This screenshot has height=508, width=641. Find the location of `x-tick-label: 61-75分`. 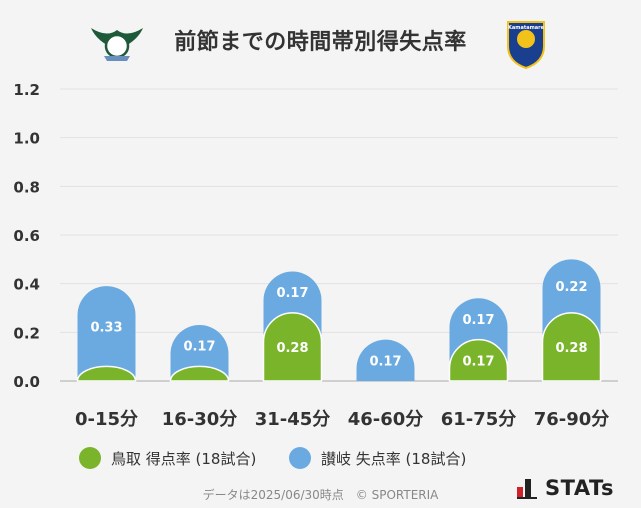

x-tick-label: 61-75分 is located at coordinates (479, 419).